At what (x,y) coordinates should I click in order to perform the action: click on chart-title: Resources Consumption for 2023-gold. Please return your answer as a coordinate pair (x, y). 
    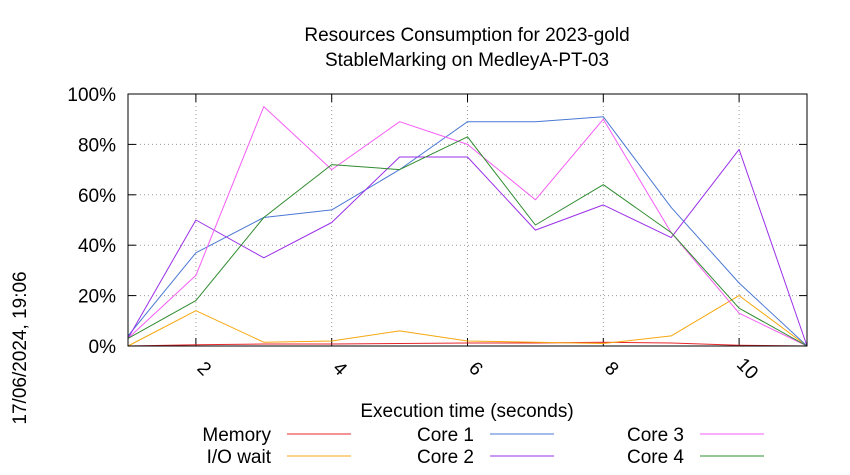
    Looking at the image, I should click on (466, 35).